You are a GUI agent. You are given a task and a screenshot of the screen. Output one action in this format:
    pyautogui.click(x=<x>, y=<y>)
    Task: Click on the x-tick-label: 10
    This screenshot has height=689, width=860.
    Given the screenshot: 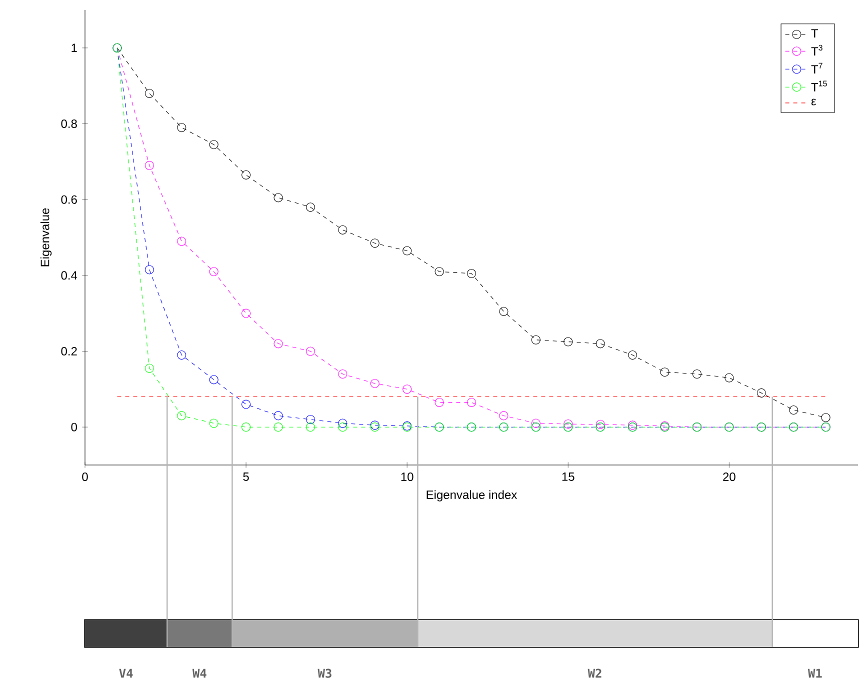 What is the action you would take?
    pyautogui.click(x=407, y=477)
    